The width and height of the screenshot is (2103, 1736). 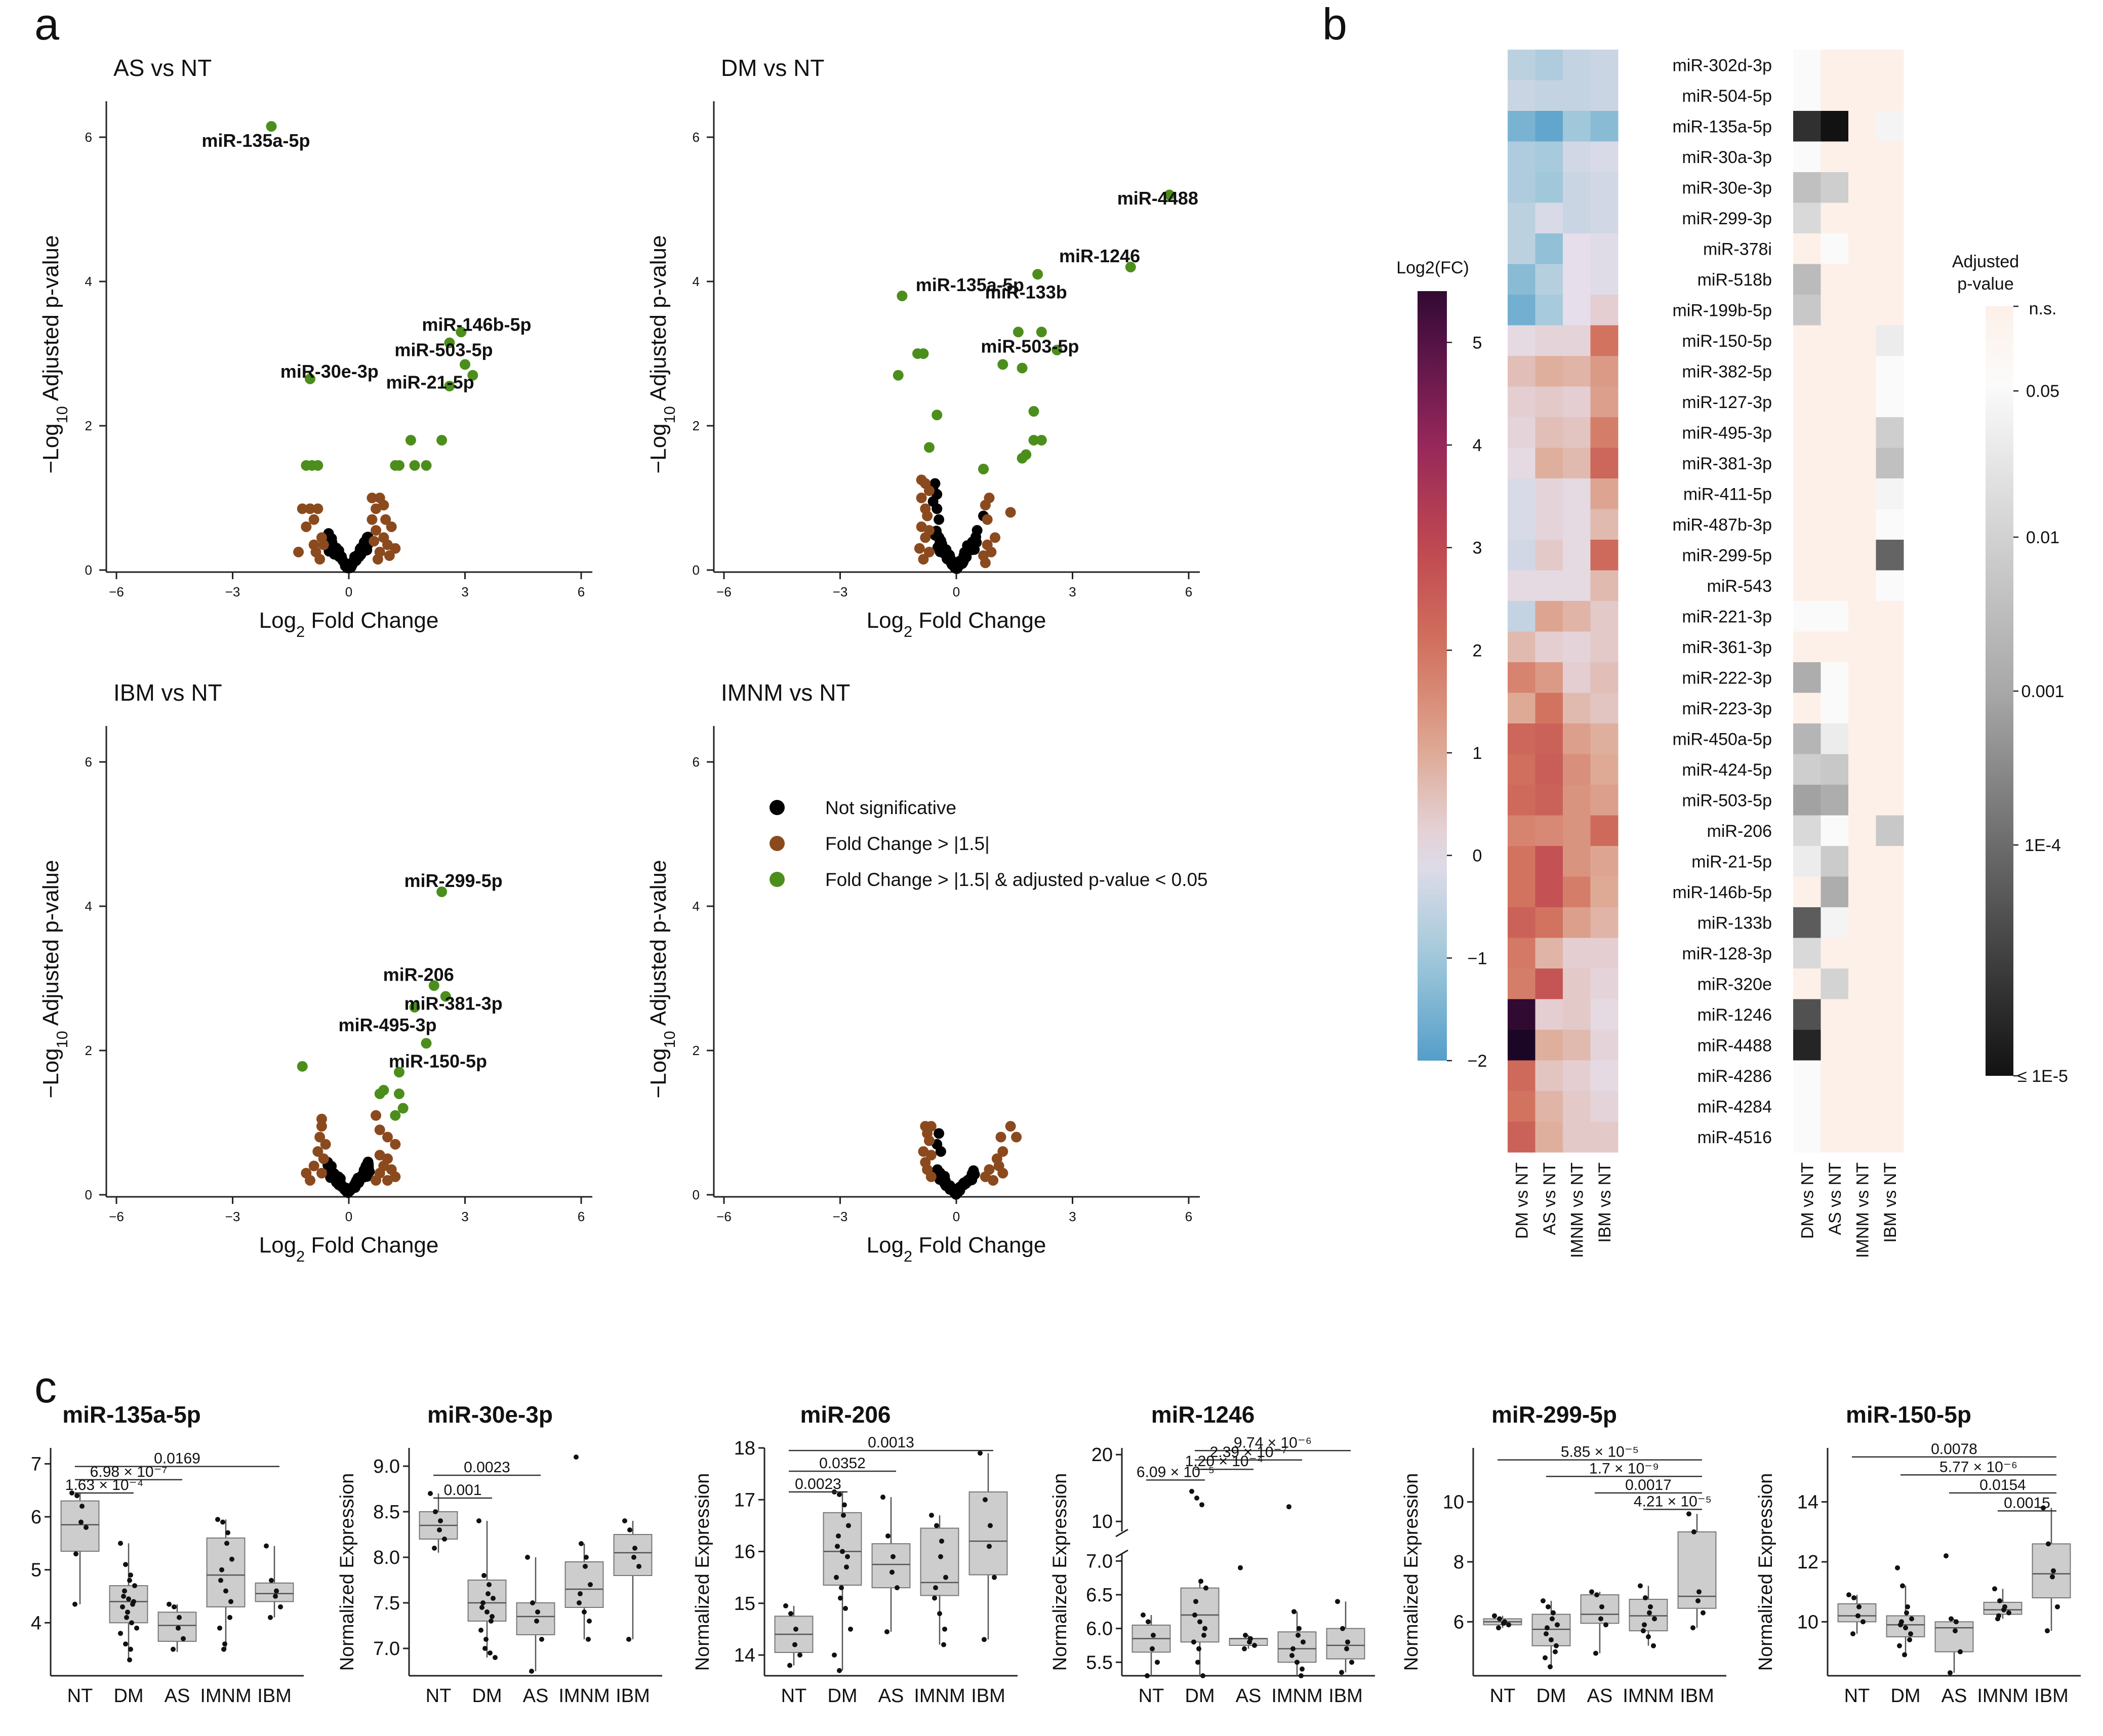 I want to click on y-tick-label: 7.0, so click(x=386, y=1649).